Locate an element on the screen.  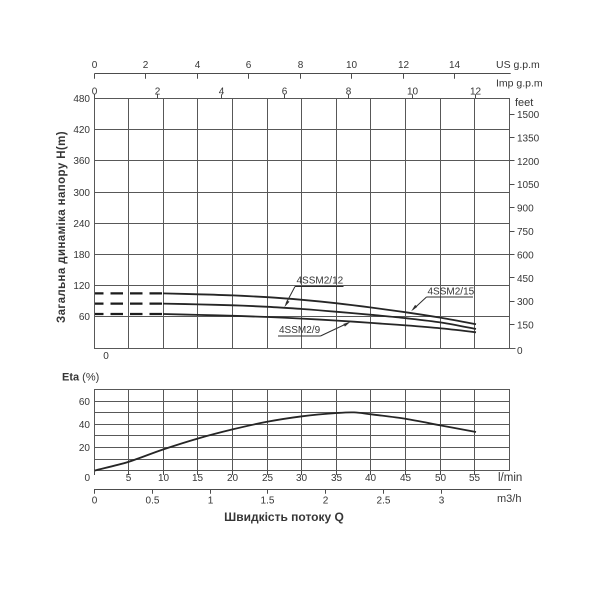
svg-text: Imp g.p.m is located at coordinates (519, 84).